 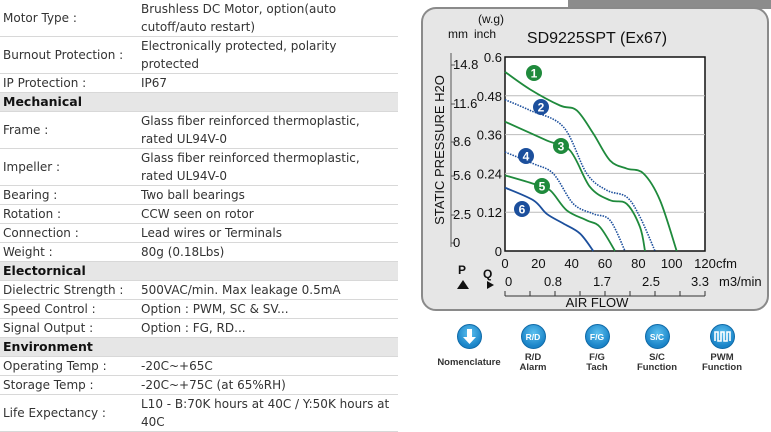 I want to click on q-label: Q, so click(x=487, y=274).